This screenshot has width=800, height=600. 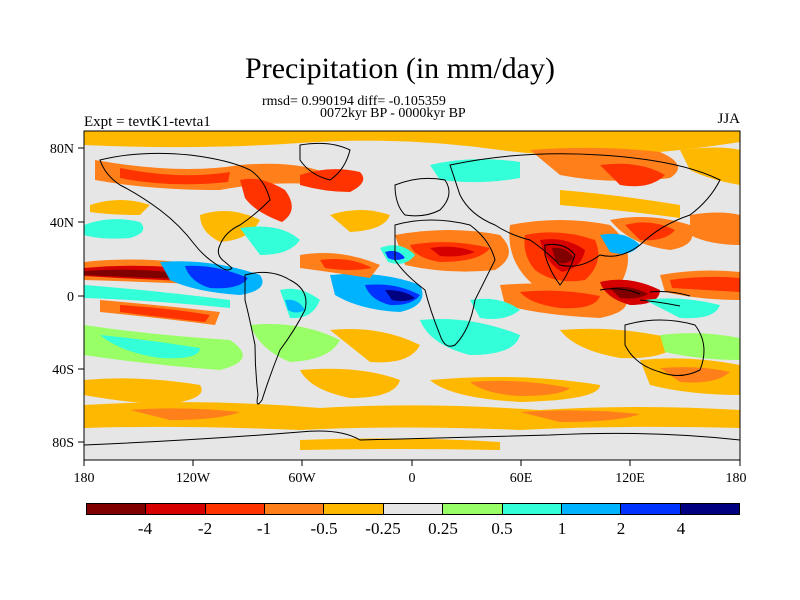 I want to click on lon-label: 0, so click(x=412, y=478).